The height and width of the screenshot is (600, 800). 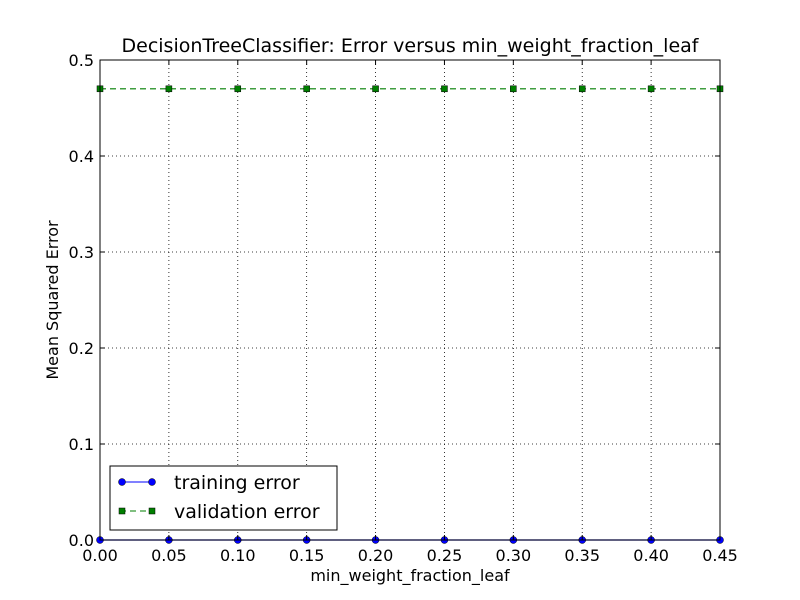 I want to click on legend: training error validation error, so click(x=223, y=498).